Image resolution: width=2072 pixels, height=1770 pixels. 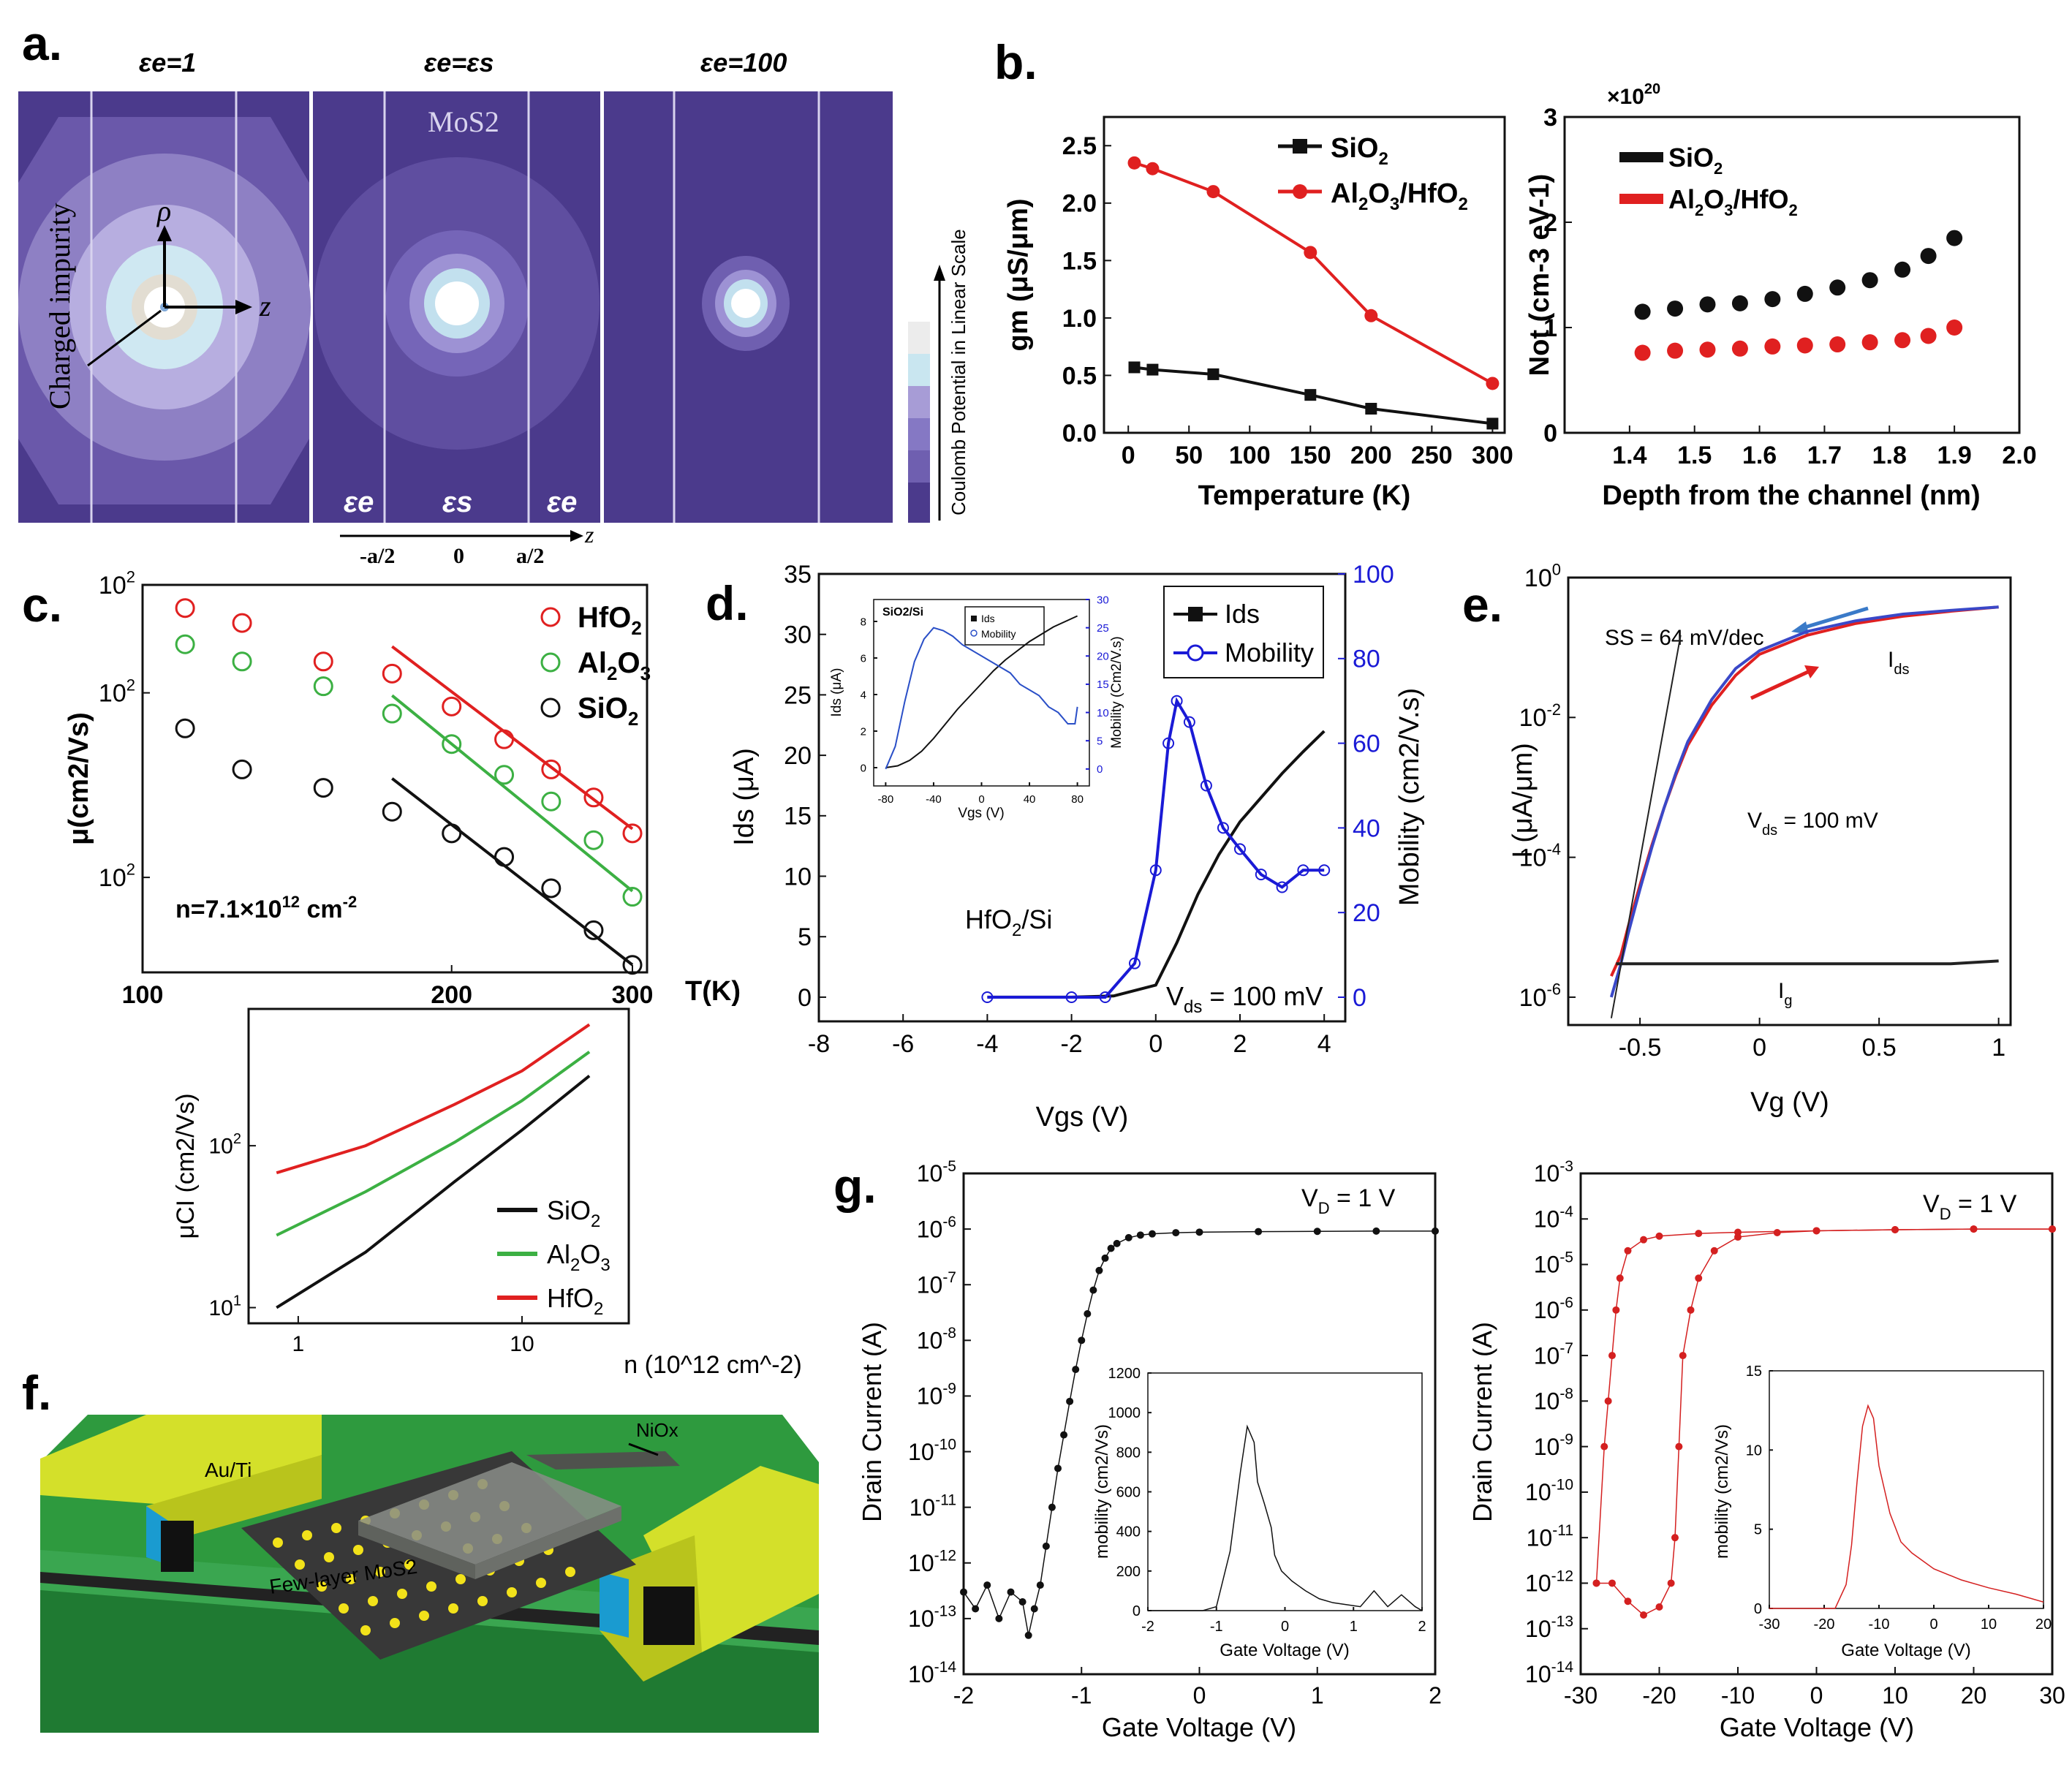 I want to click on b1-series-sio2, so click(x=1314, y=395).